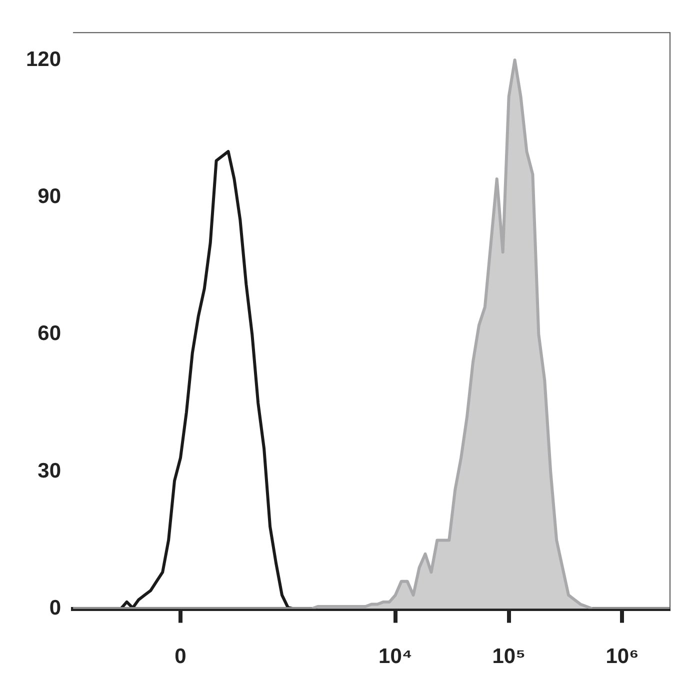  What do you see at coordinates (44, 59) in the screenshot?
I see `y-tick-label: 120` at bounding box center [44, 59].